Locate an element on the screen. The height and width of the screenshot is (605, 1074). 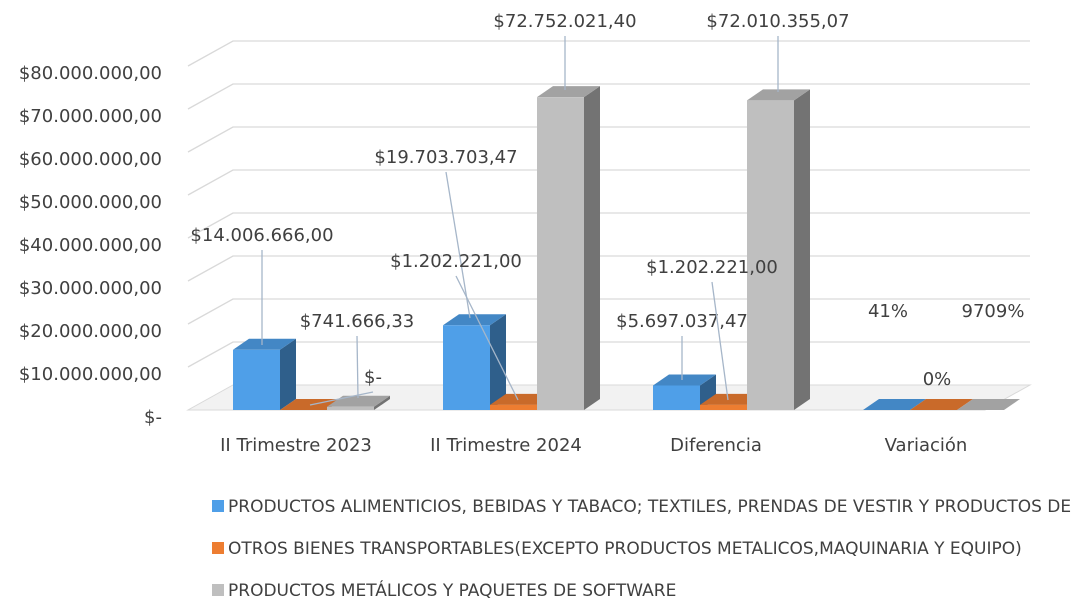
x-tick-label: Variación is located at coordinates (926, 445).